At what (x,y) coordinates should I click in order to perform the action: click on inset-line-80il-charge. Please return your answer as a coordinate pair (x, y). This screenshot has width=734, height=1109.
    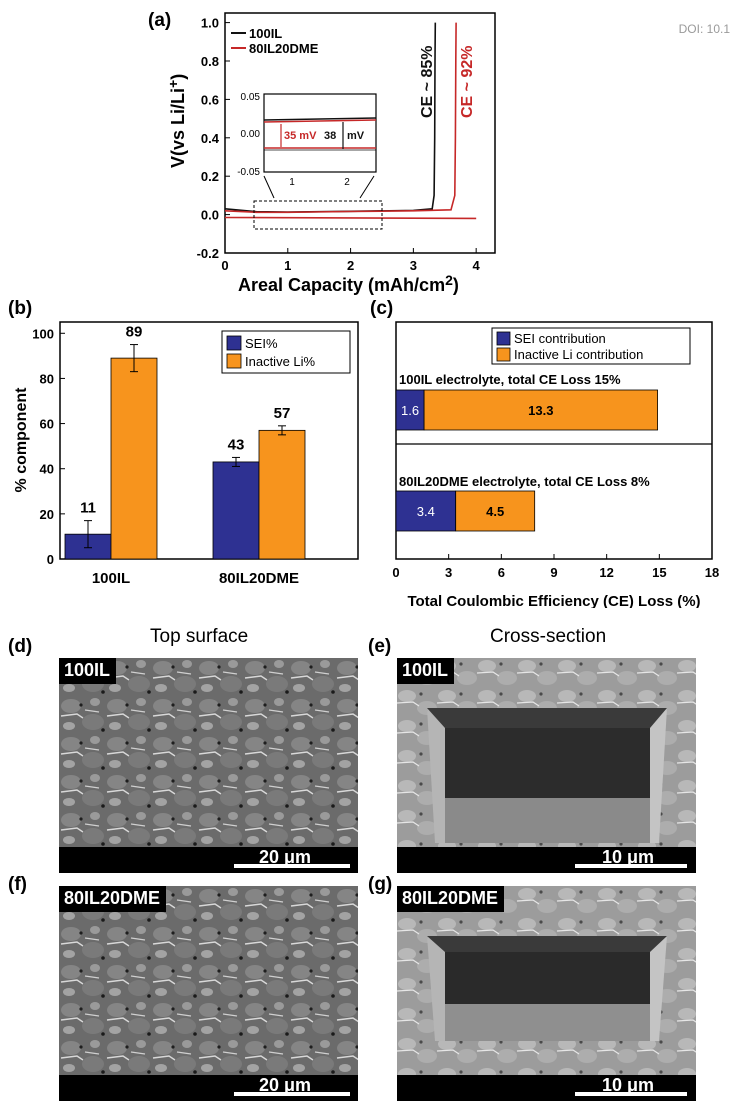
    Looking at the image, I should click on (320, 121).